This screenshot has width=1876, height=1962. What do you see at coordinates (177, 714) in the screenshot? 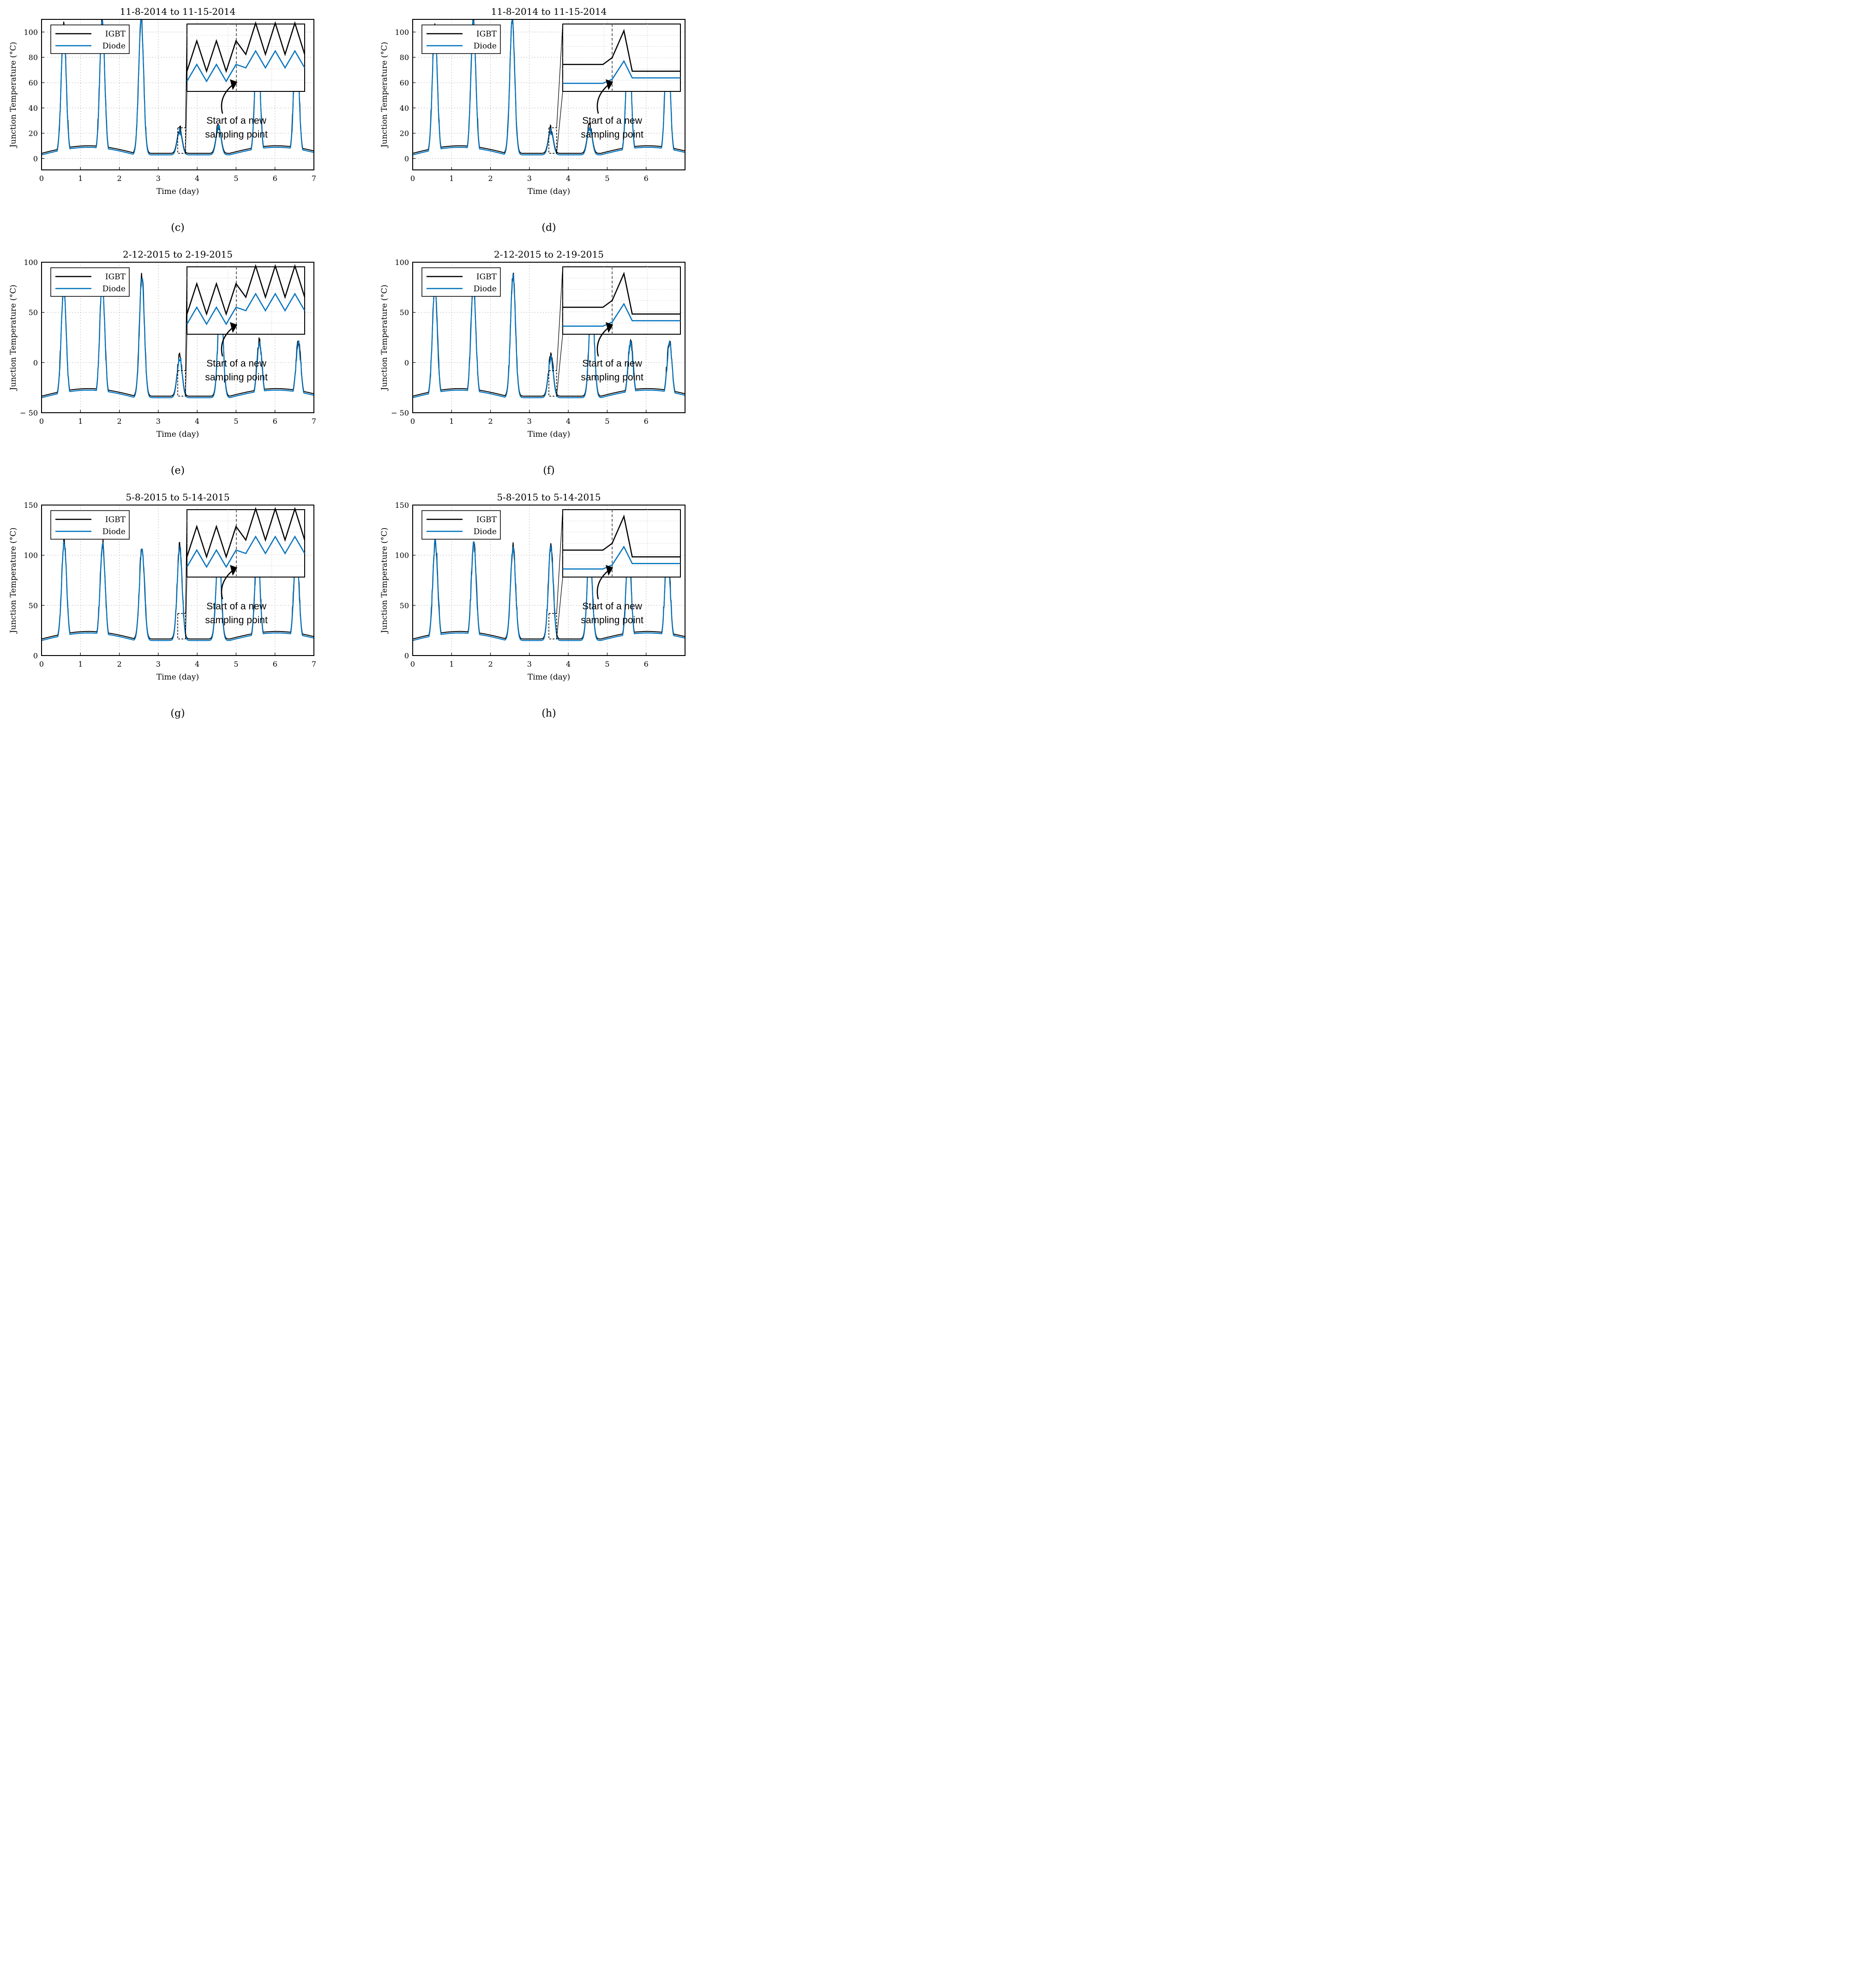
I see `panel-caption: (g)` at bounding box center [177, 714].